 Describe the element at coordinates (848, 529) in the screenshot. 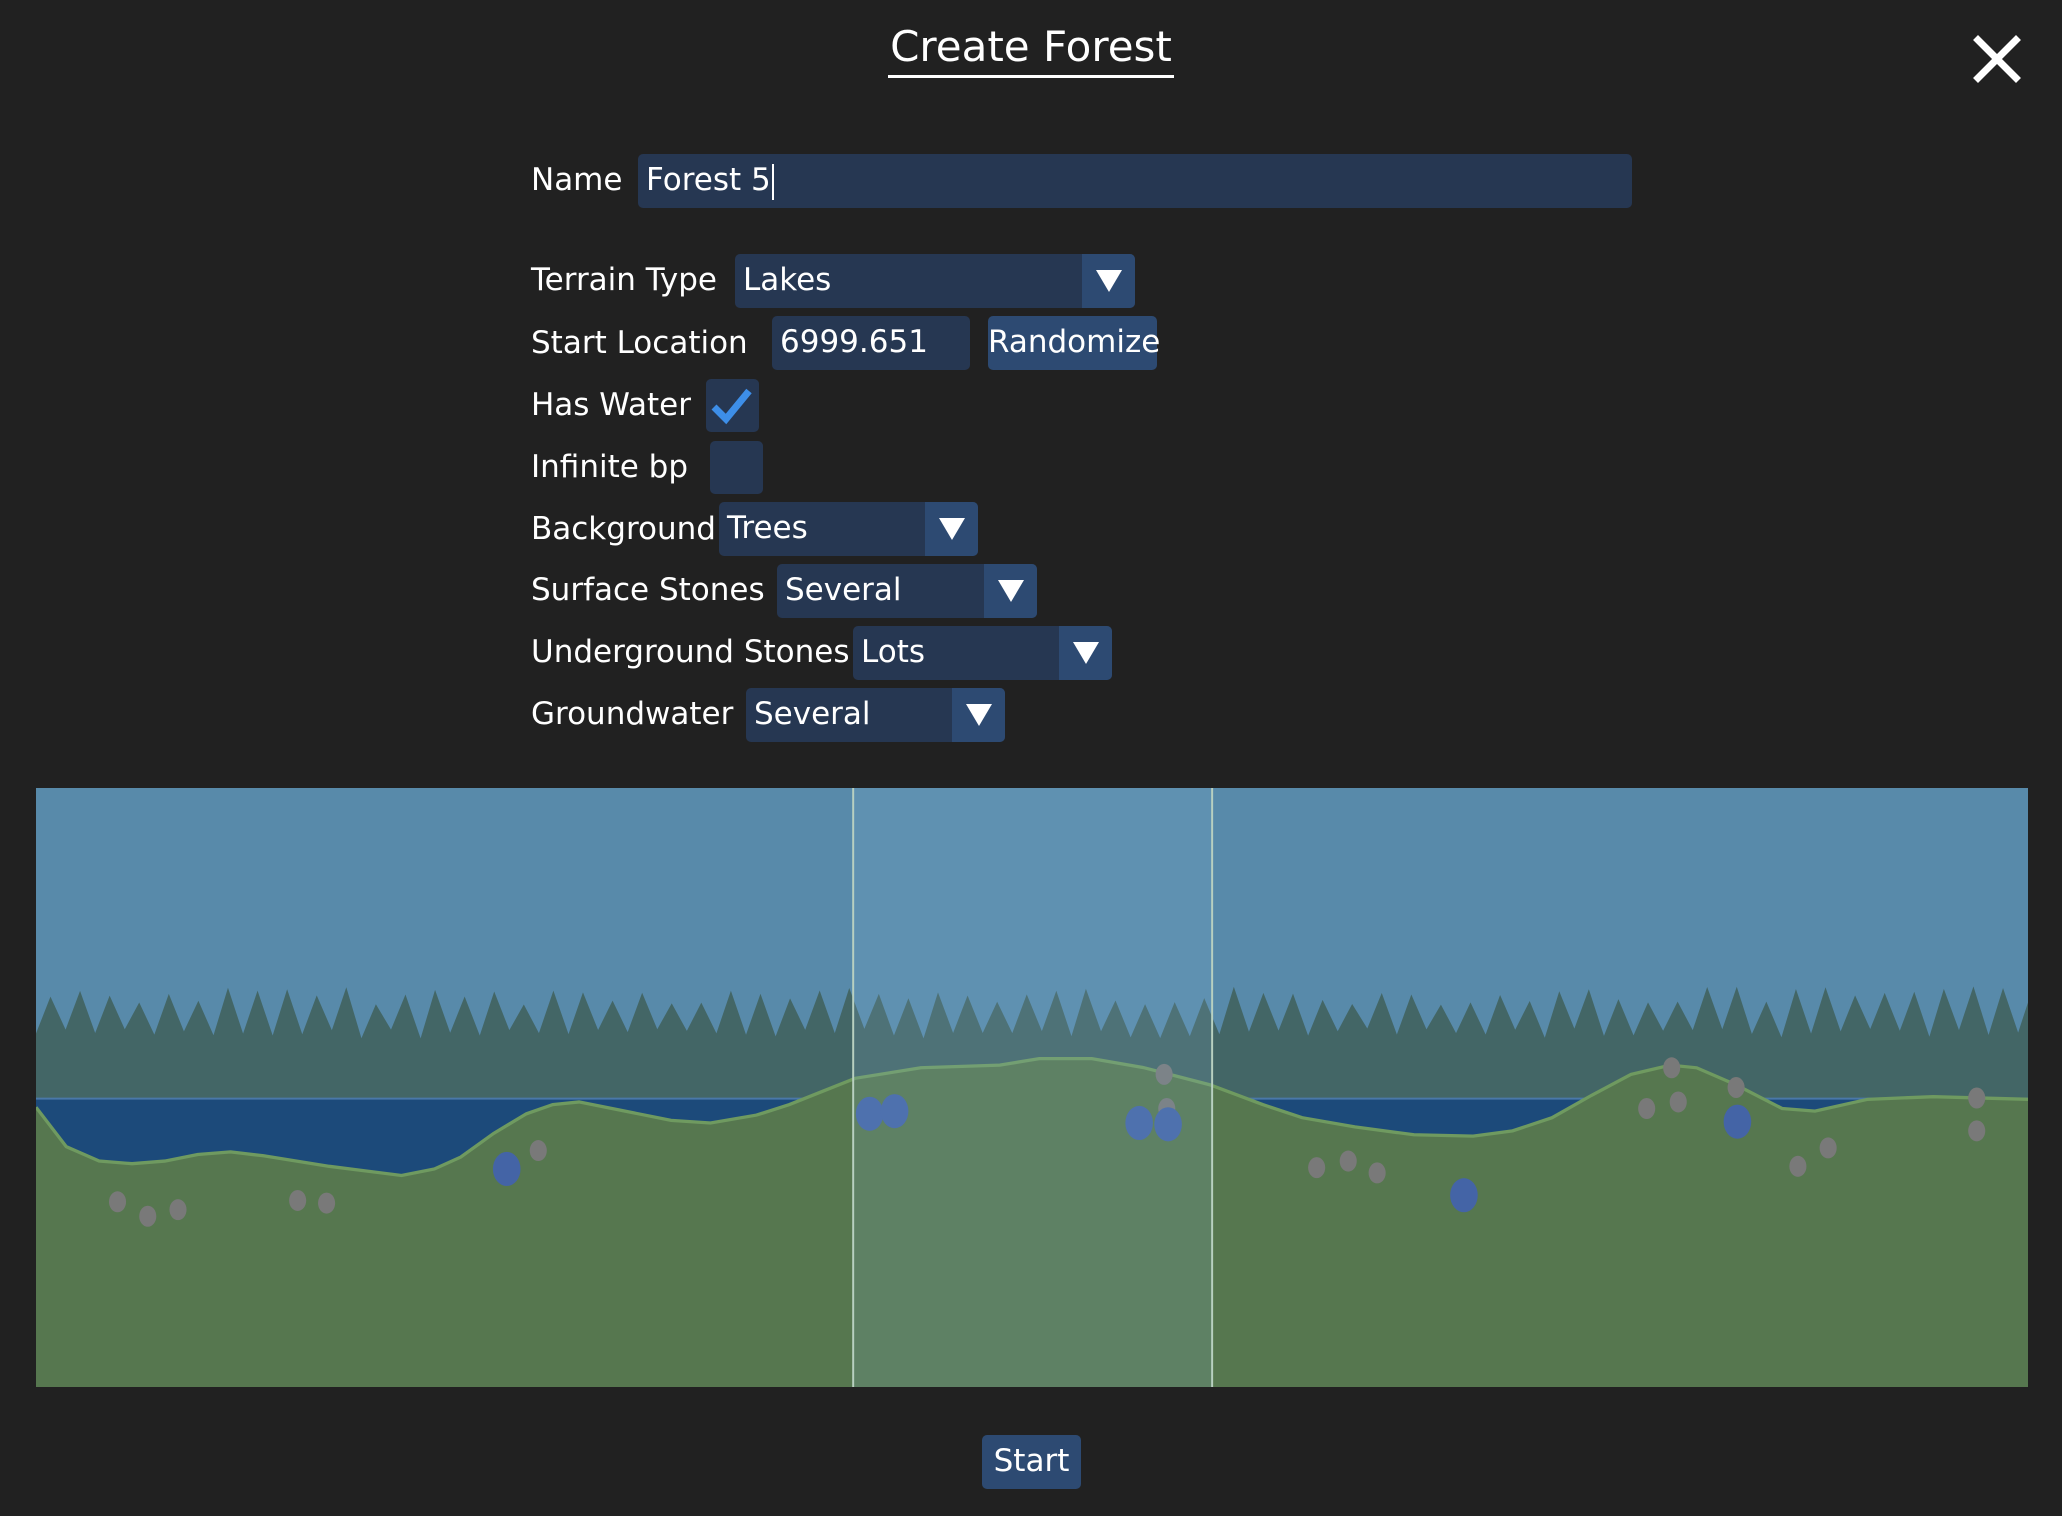

I see `background-dropdown: Trees` at that location.